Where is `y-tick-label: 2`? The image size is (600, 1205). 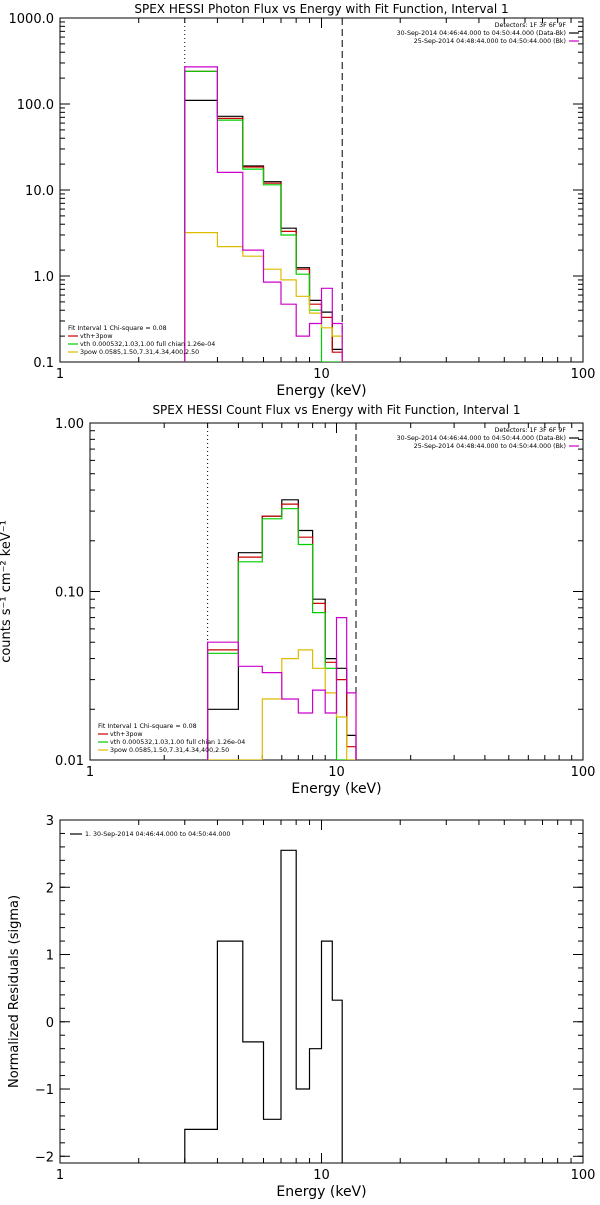
y-tick-label: 2 is located at coordinates (50, 888).